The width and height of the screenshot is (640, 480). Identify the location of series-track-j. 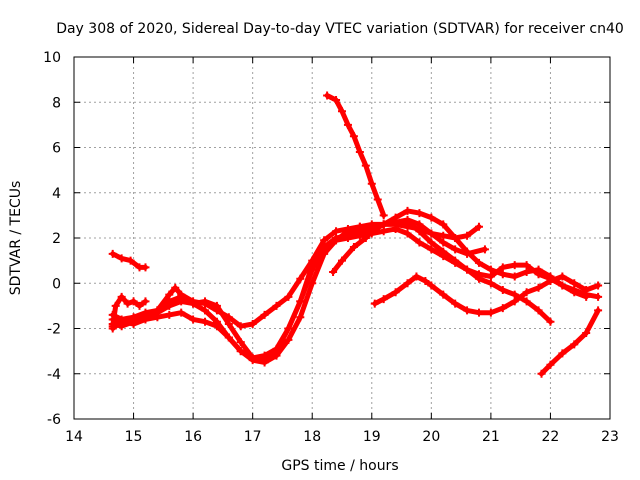
(570, 342).